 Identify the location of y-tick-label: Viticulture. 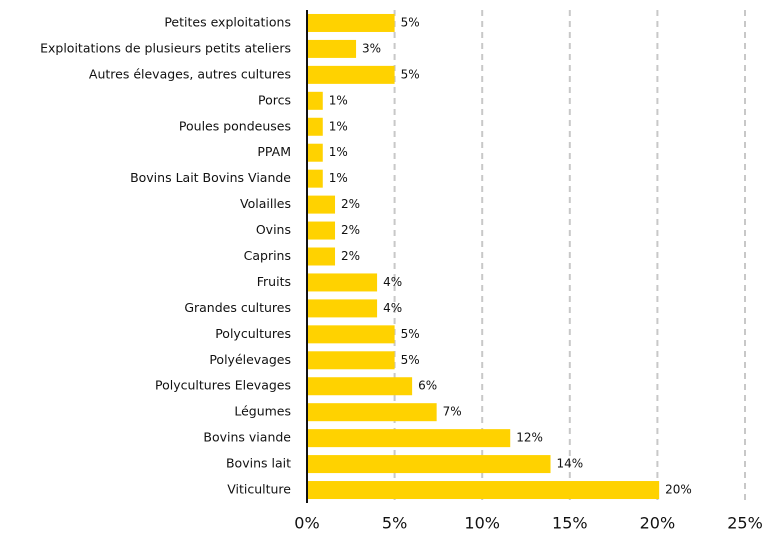
(259, 489).